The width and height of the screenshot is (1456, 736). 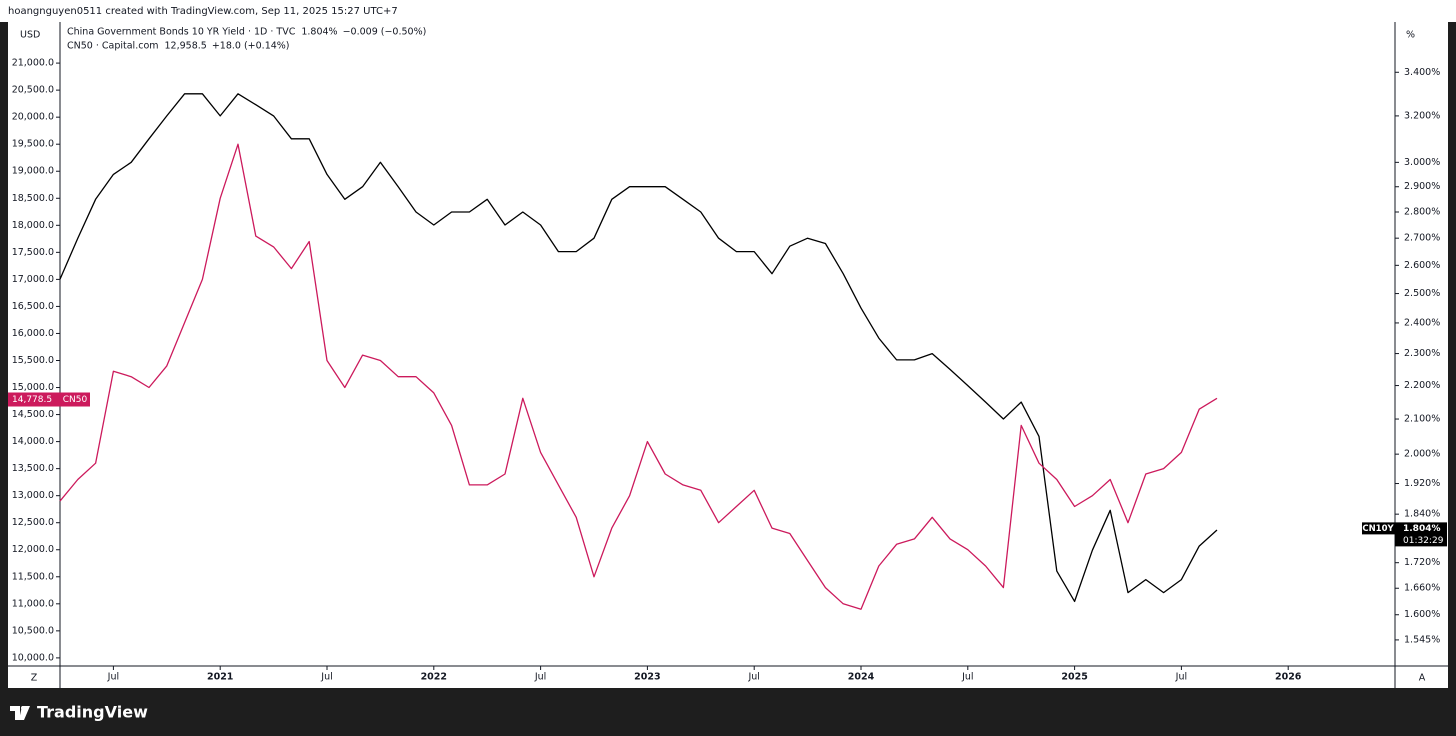 I want to click on y2-tick-label: 2.400%, so click(x=1422, y=322).